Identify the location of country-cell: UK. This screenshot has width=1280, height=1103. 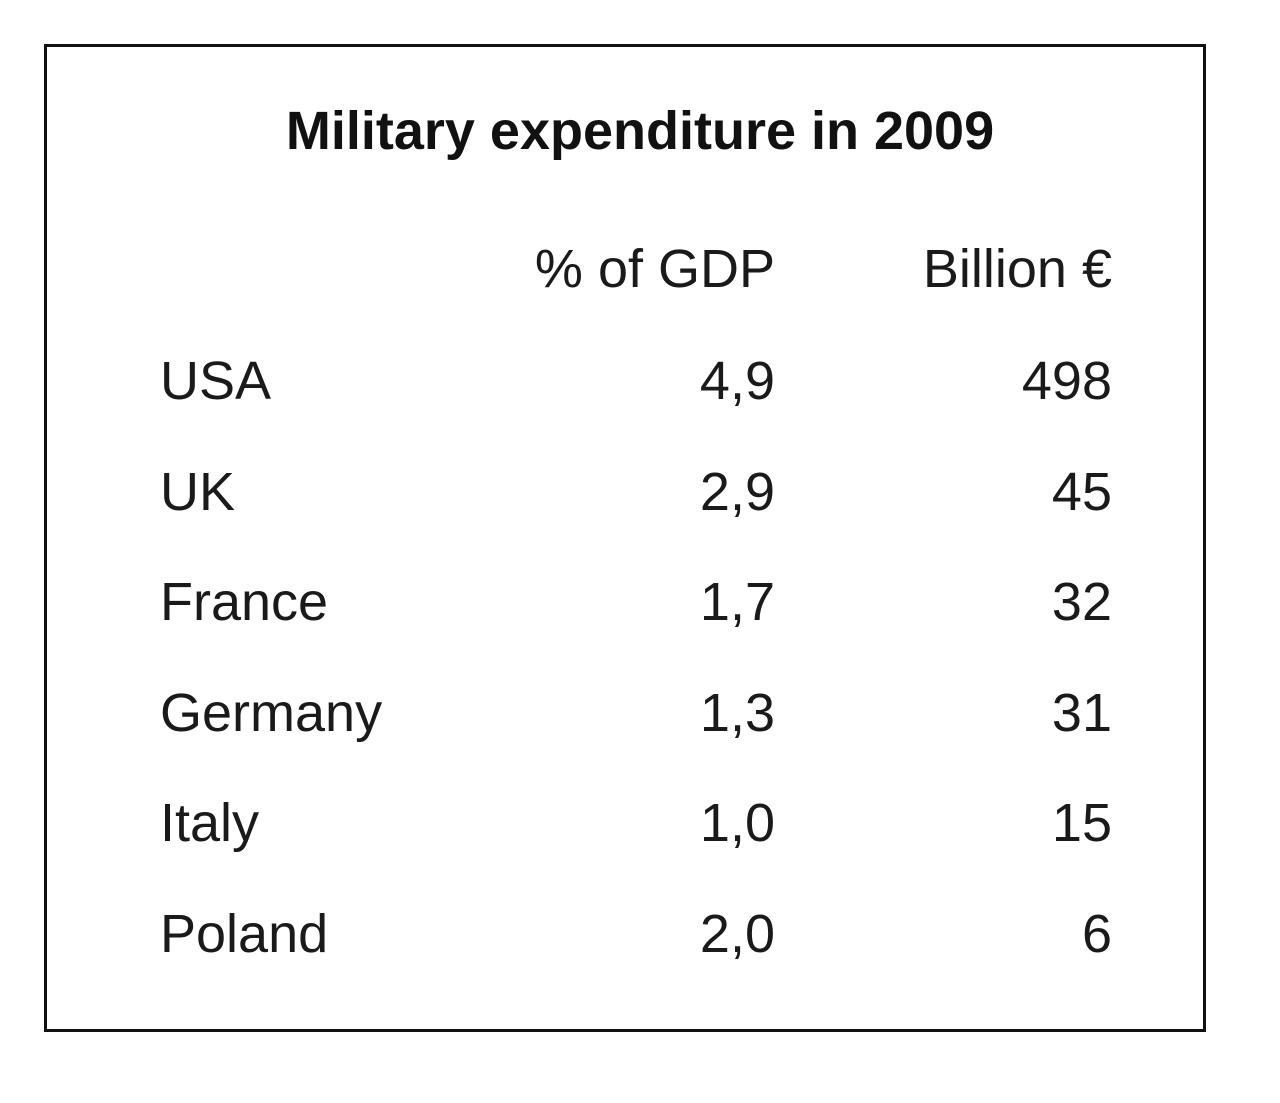
(198, 491).